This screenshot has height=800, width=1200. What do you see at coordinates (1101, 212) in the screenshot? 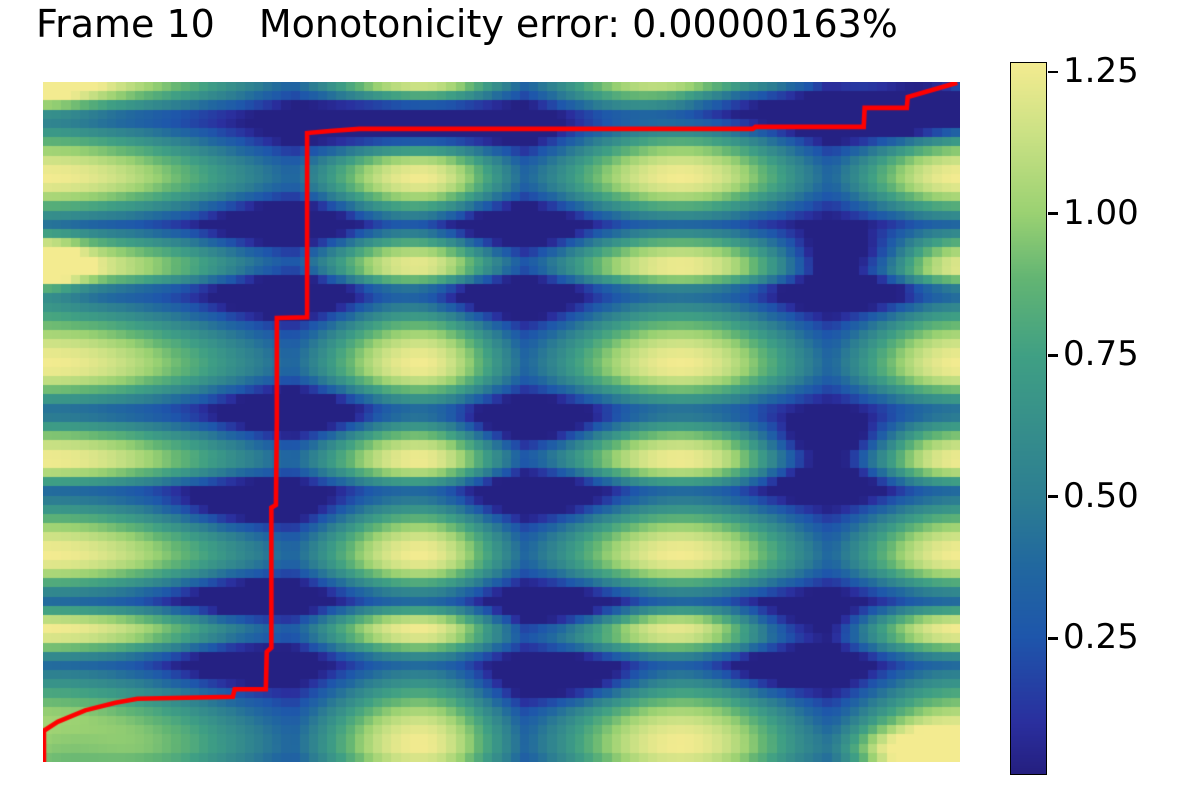
I see `colorbar-tick-label: 1.00` at bounding box center [1101, 212].